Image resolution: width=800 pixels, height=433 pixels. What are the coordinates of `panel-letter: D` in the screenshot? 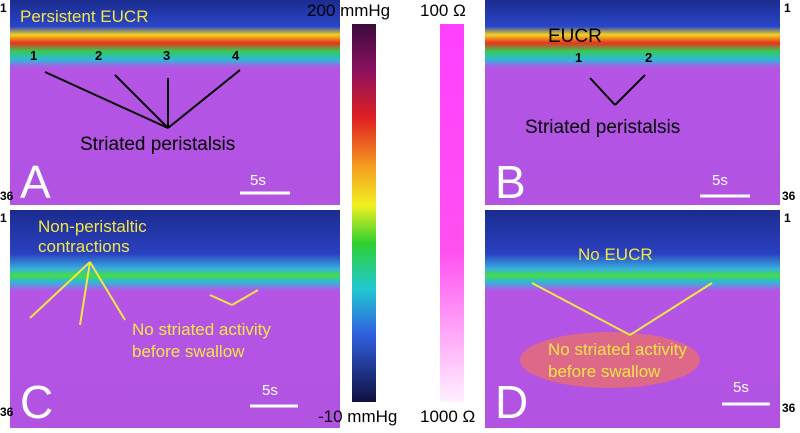 It's located at (511, 402).